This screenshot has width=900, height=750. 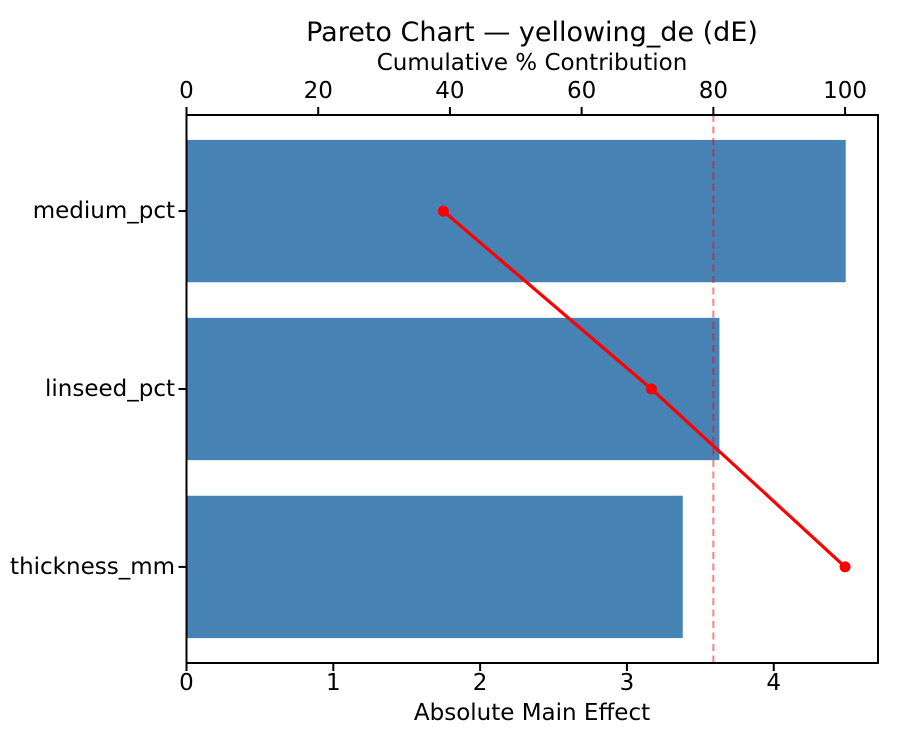 I want to click on bar-linseed_pct, so click(x=453, y=389).